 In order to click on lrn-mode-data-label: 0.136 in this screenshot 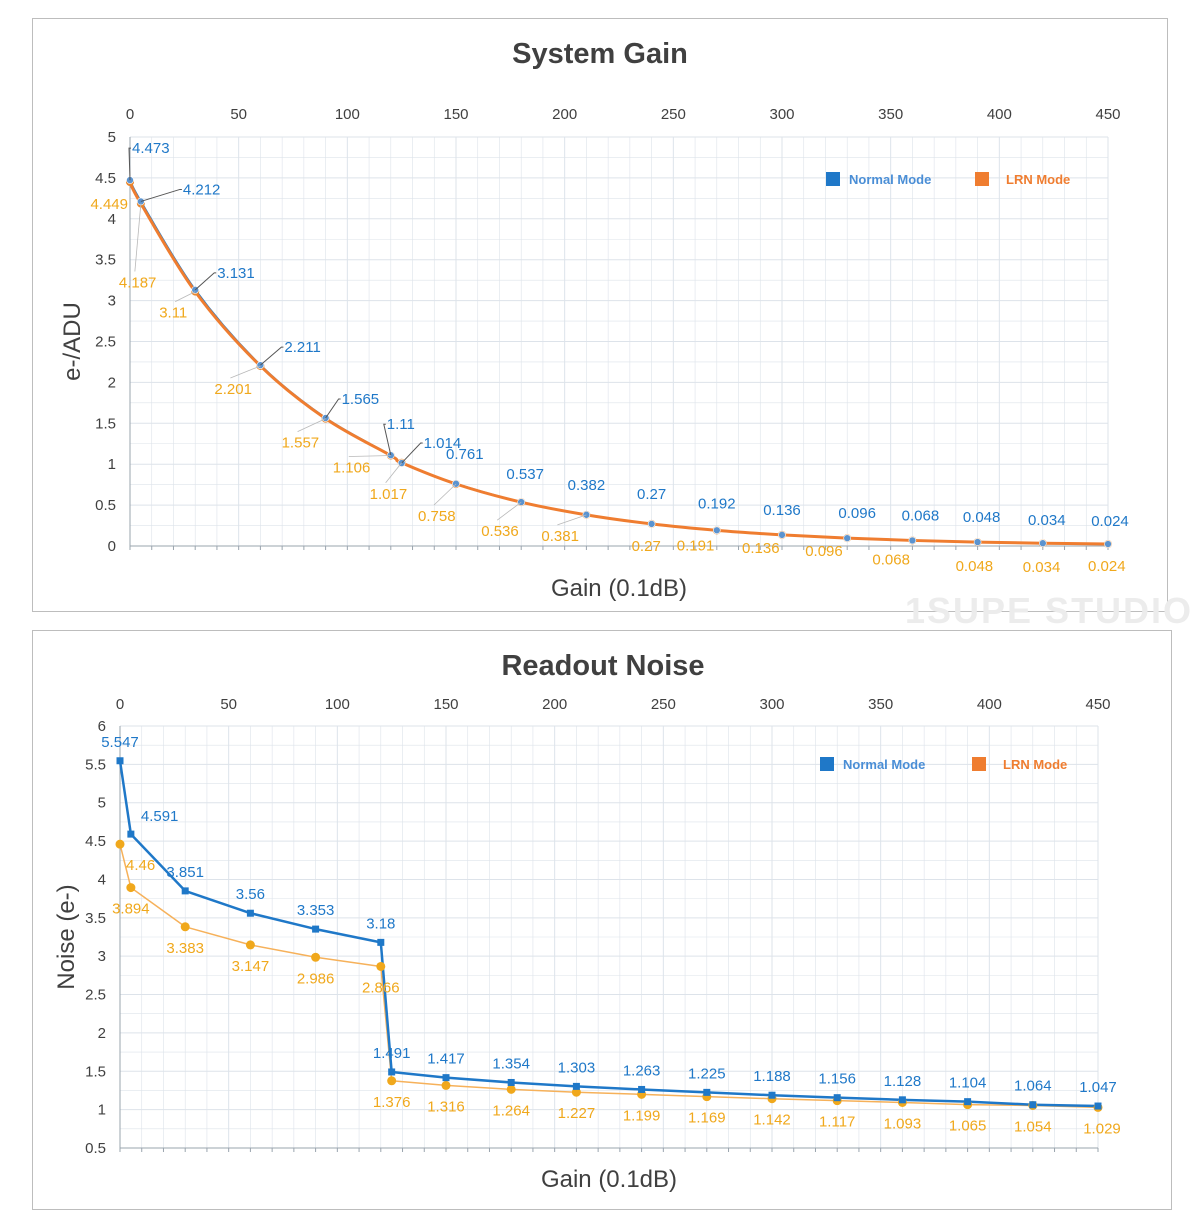, I will do `click(761, 548)`.